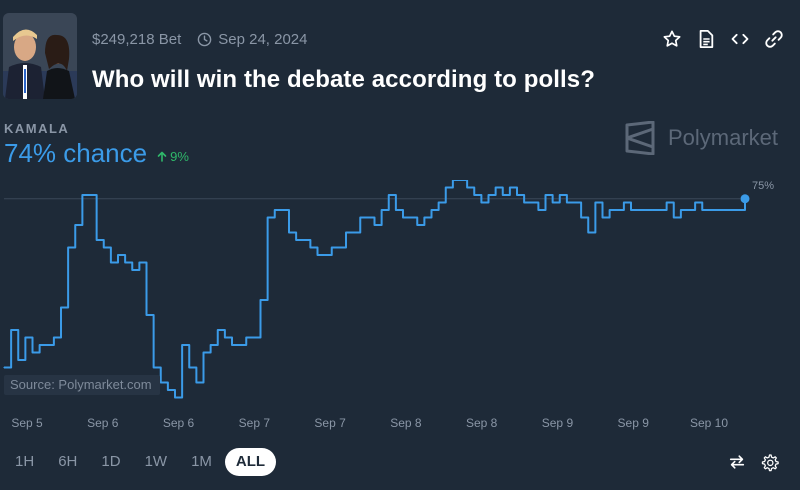 The width and height of the screenshot is (800, 490). What do you see at coordinates (178, 423) in the screenshot?
I see `x-tick-label: Sep 6` at bounding box center [178, 423].